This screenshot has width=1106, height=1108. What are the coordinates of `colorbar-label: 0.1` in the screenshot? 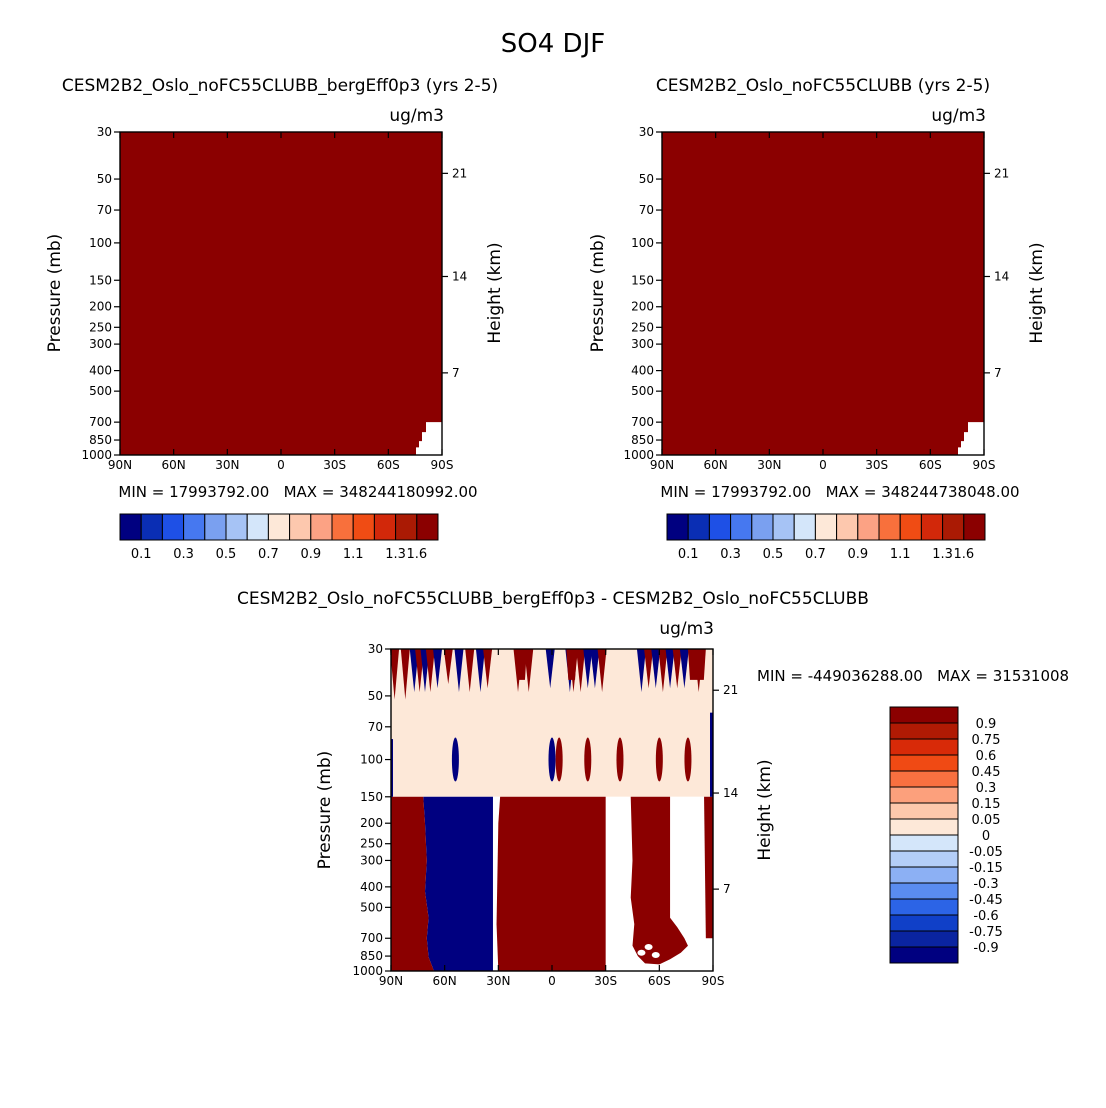 It's located at (141, 554).